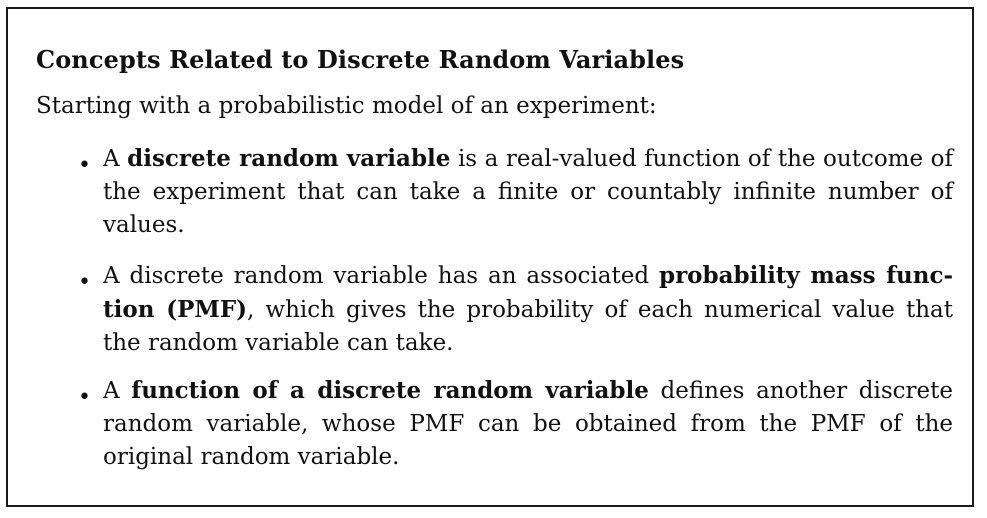 Image resolution: width=987 pixels, height=518 pixels. Describe the element at coordinates (528, 292) in the screenshot. I see `bullet-2-bold-term: probability mass func-tion (PMF)` at that location.